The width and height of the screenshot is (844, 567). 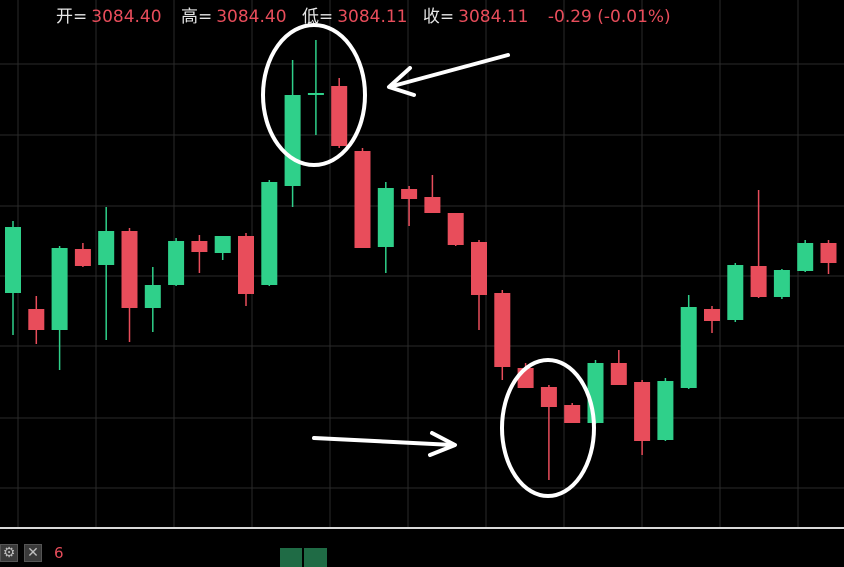 What do you see at coordinates (383, 441) in the screenshot?
I see `annotation-arrow-bottom-line` at bounding box center [383, 441].